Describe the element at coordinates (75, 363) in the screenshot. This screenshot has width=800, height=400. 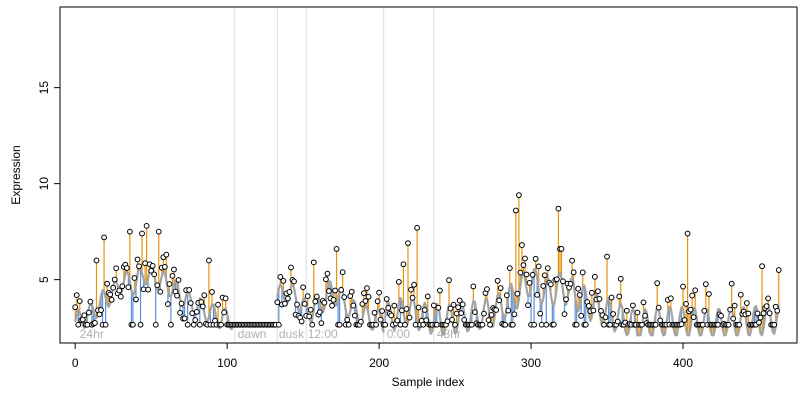
I see `x-tick-label: 0` at that location.